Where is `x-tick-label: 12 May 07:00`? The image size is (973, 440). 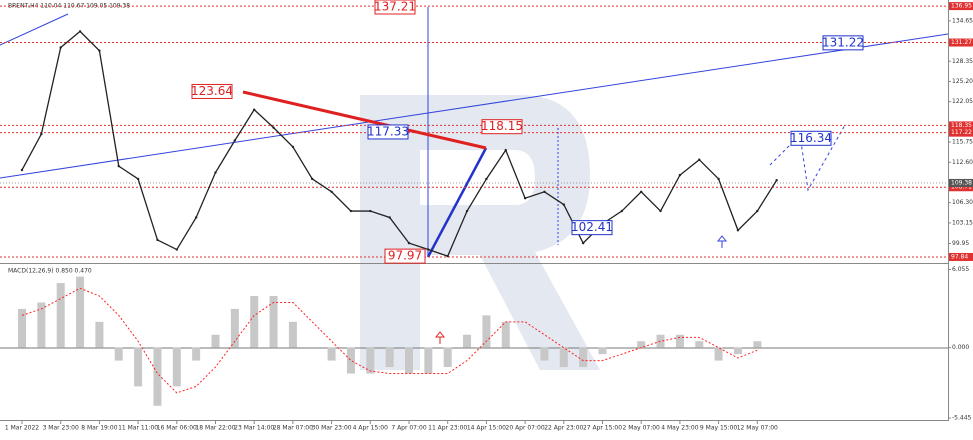 x-tick-label: 12 May 07:00 is located at coordinates (757, 428).